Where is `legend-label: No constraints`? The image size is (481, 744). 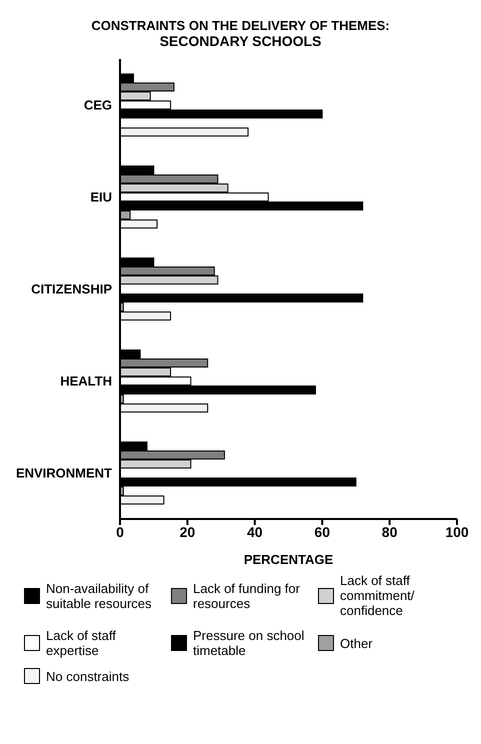
legend-label: No constraints is located at coordinates (88, 676).